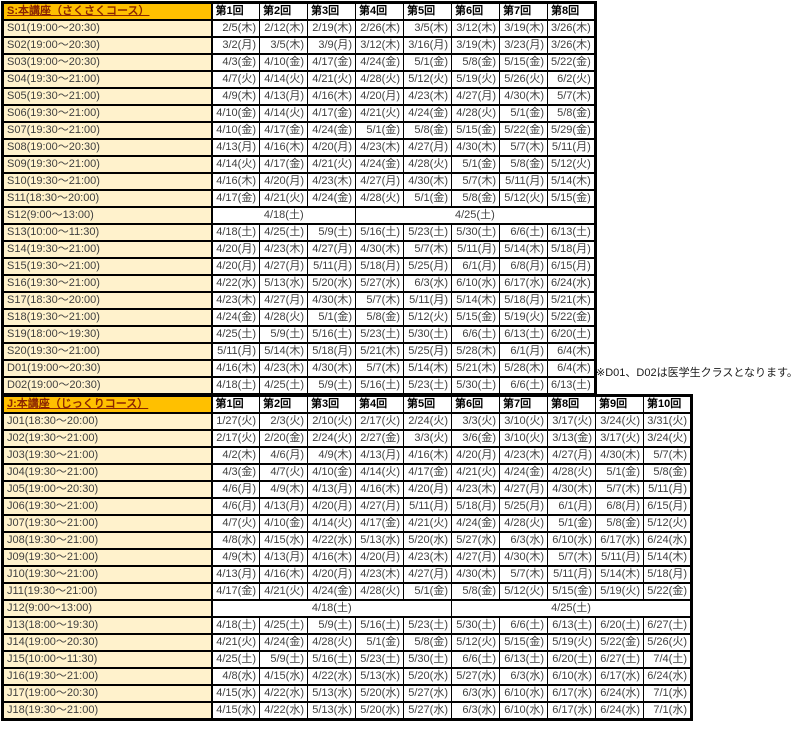 This screenshot has width=796, height=742. Describe the element at coordinates (619, 625) in the screenshot. I see `date-cell: 6/20(土)` at that location.